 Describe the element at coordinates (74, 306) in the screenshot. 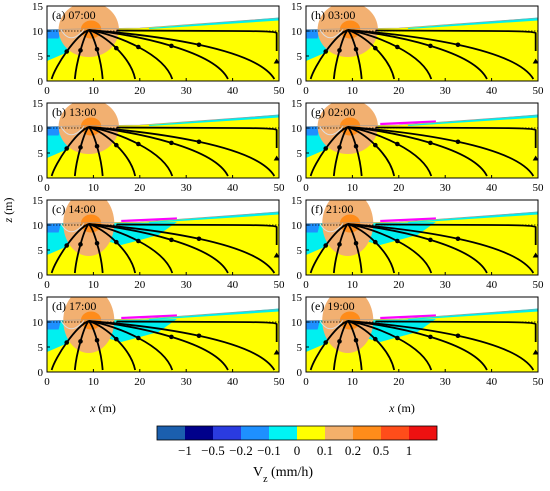

I see `panel-label: (d) 17:00` at that location.